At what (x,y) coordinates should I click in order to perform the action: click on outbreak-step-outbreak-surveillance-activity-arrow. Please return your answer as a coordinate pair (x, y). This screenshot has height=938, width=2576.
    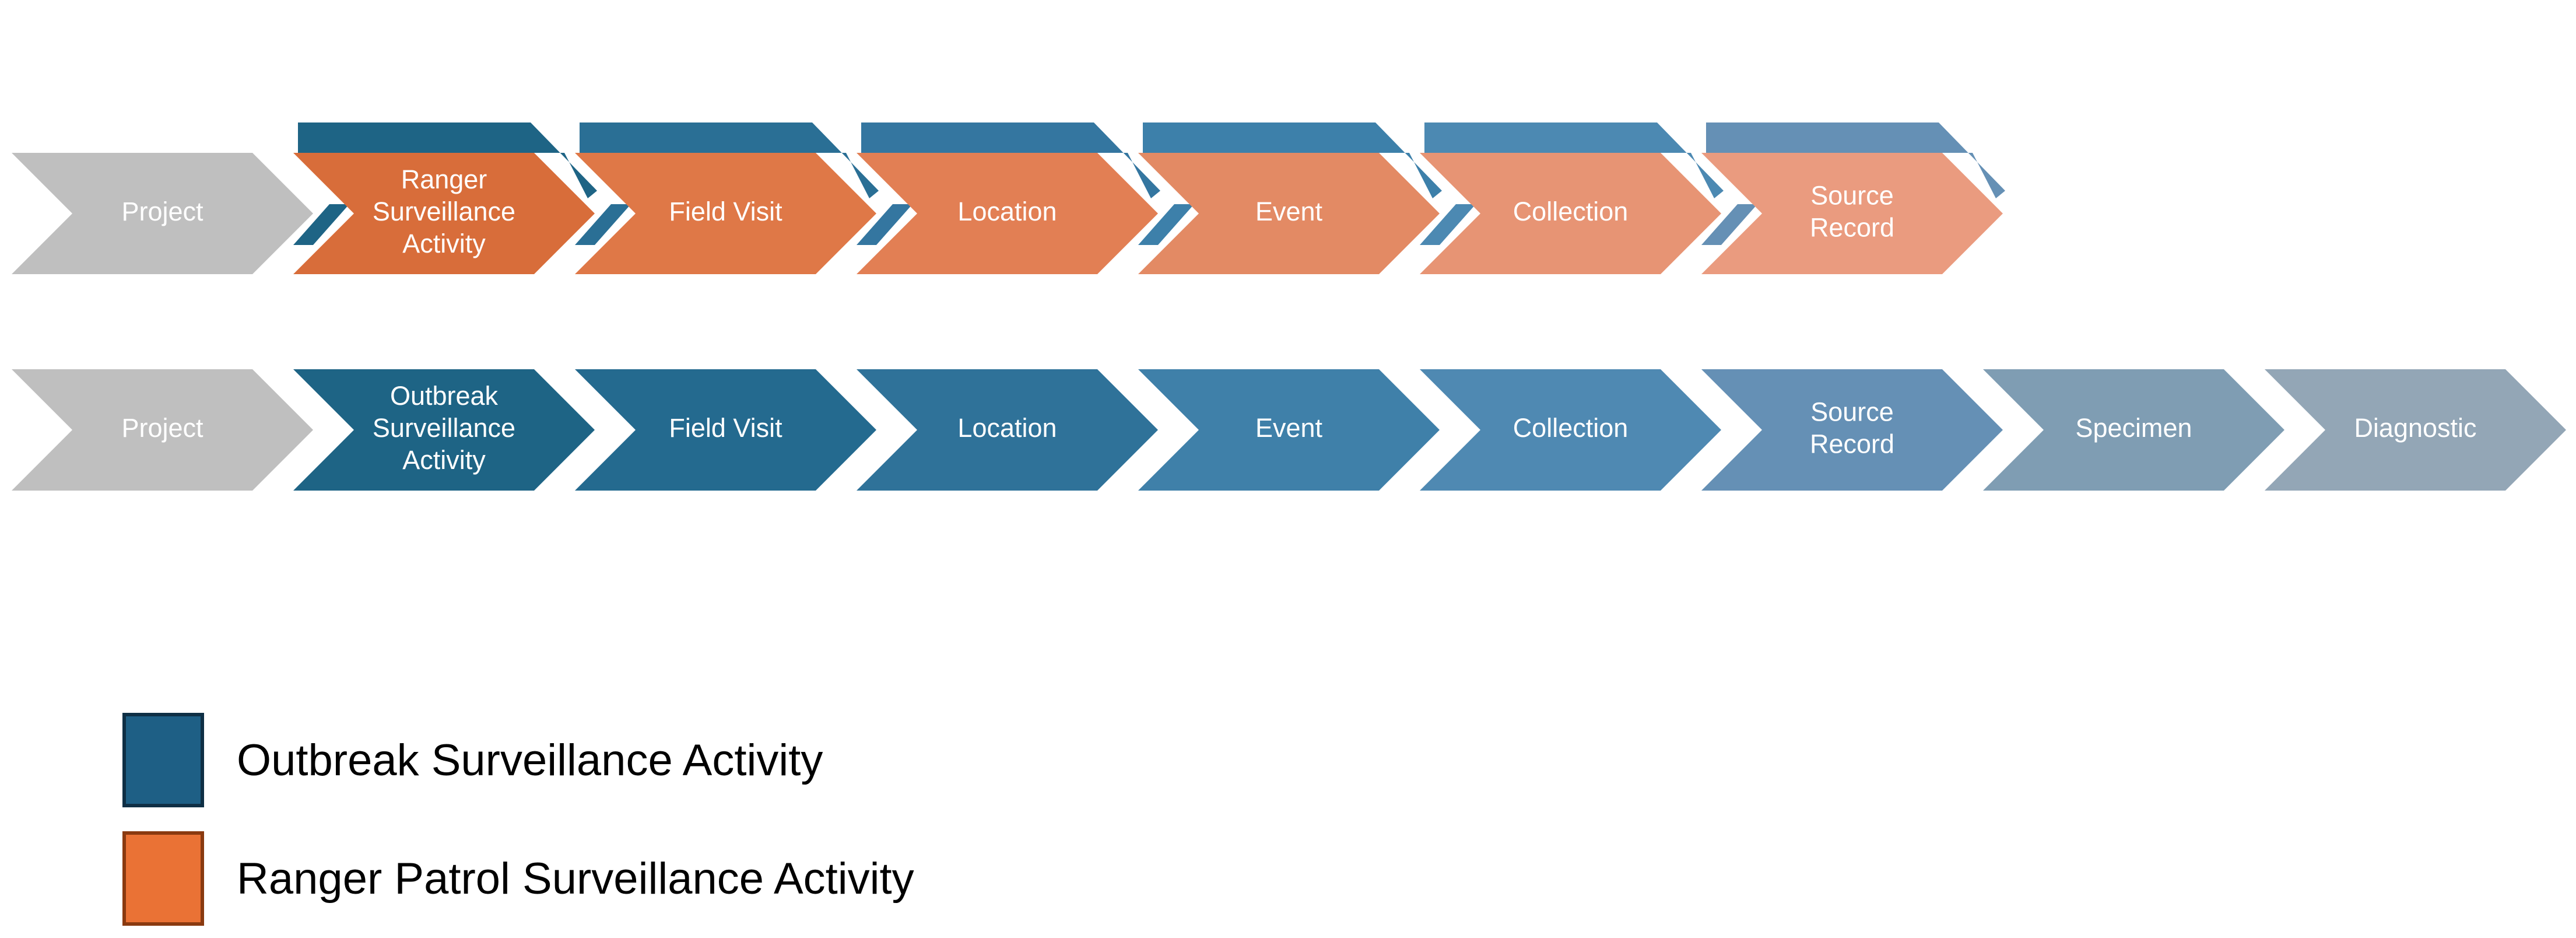
    Looking at the image, I should click on (444, 430).